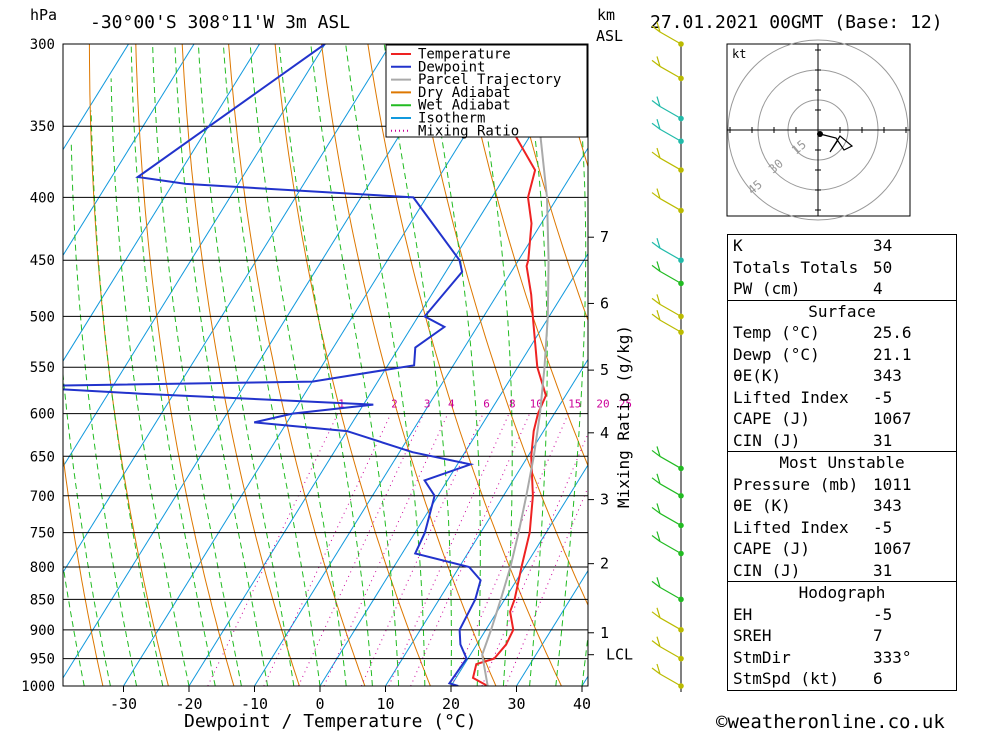 This screenshot has width=1000, height=733. What do you see at coordinates (42, 368) in the screenshot?
I see `pressure-label: 550` at bounding box center [42, 368].